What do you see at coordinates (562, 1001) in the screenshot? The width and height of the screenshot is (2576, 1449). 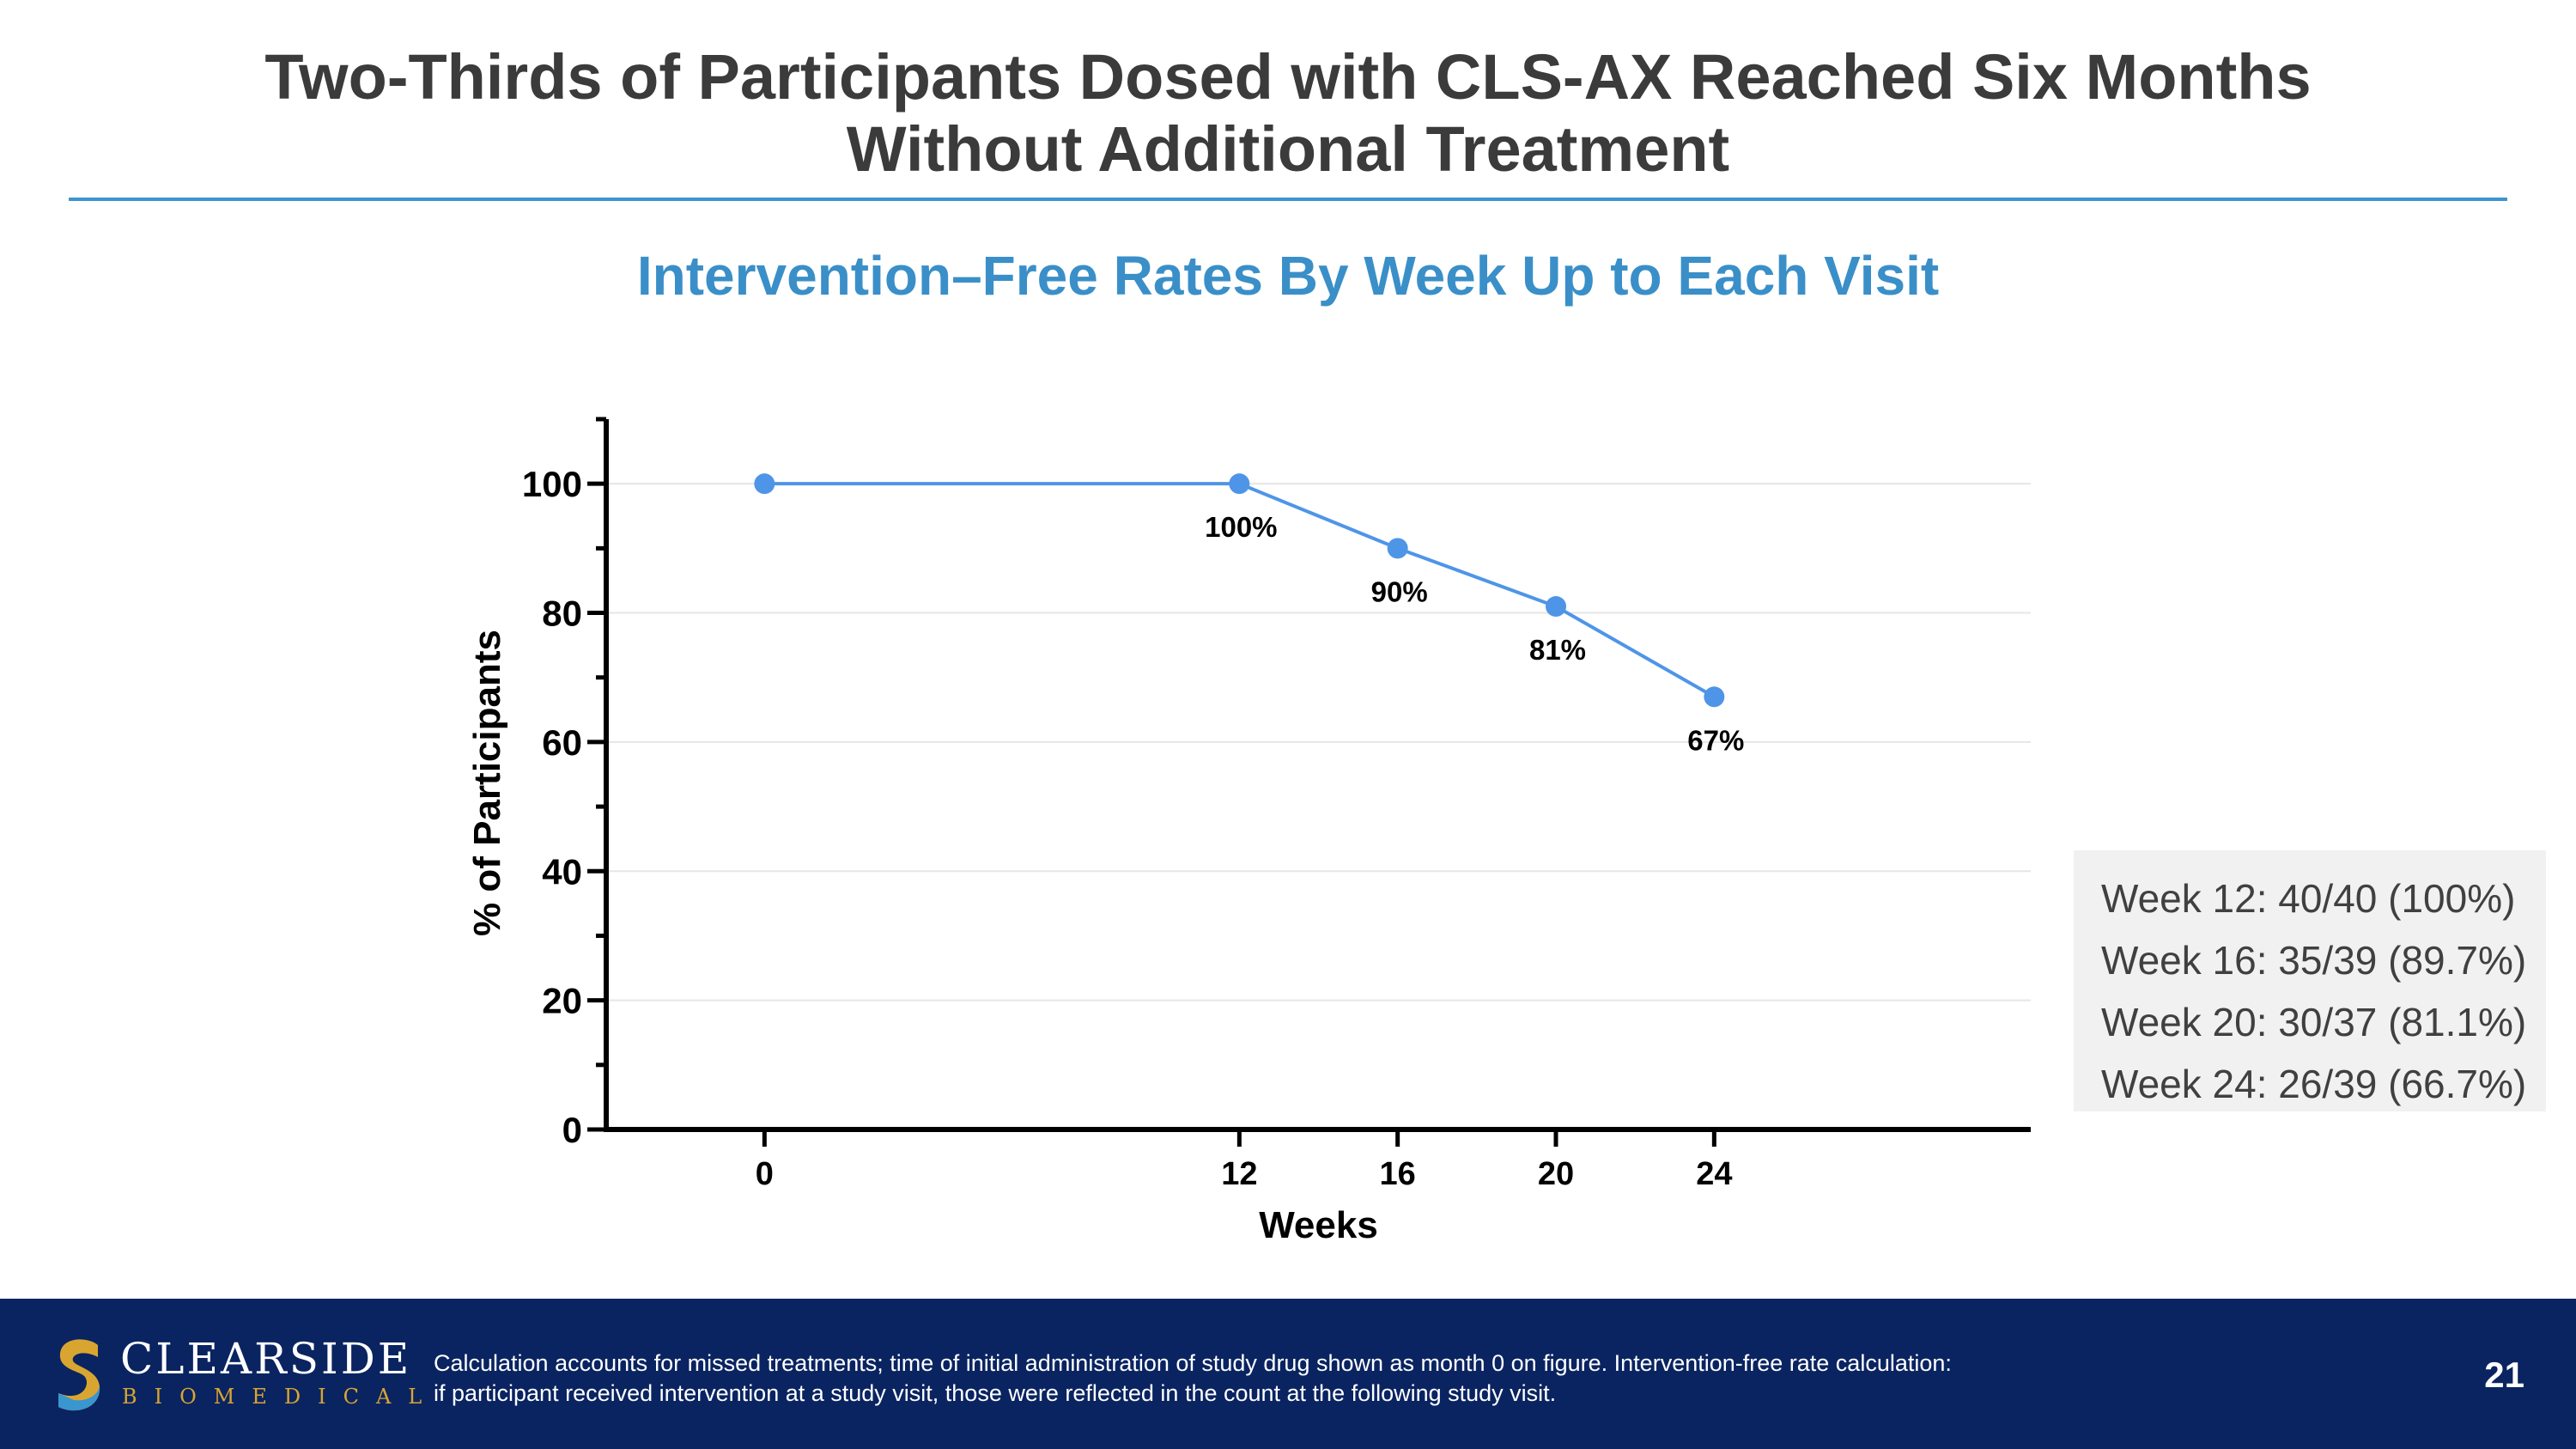 I see `y-tick-label-20: 20` at bounding box center [562, 1001].